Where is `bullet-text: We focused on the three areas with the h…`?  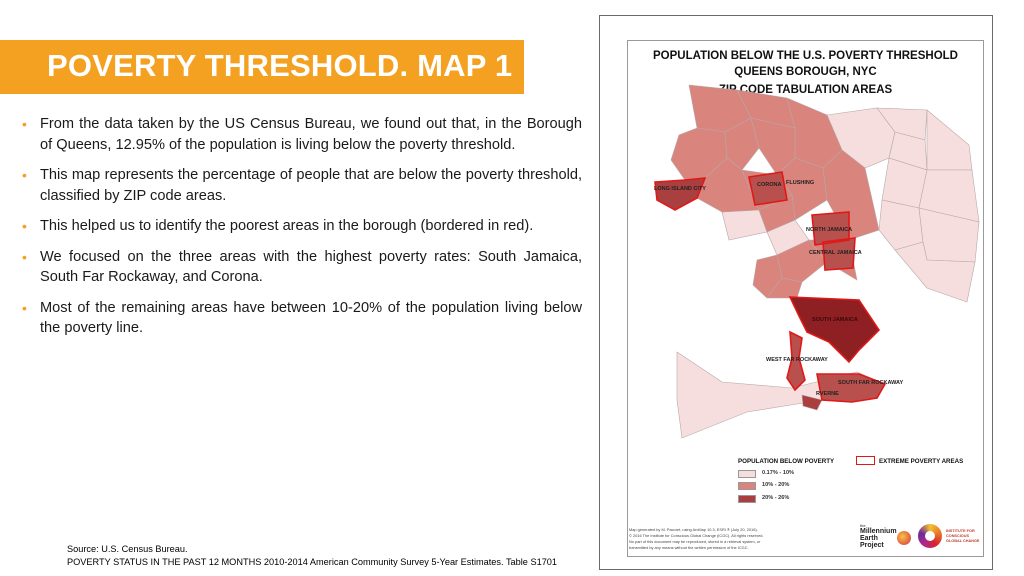 bullet-text: We focused on the three areas with the h… is located at coordinates (311, 267).